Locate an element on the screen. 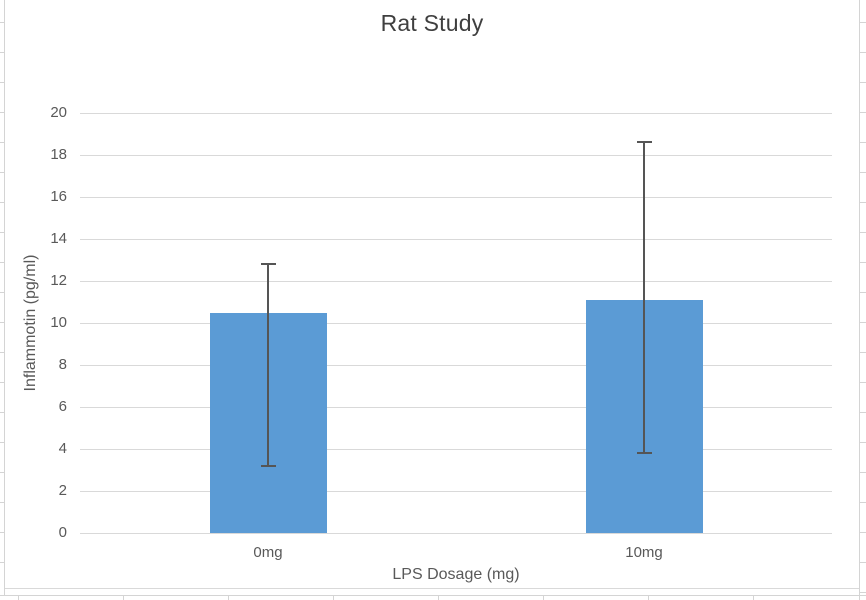  x-tick-label-0mg: 0mg is located at coordinates (268, 552).